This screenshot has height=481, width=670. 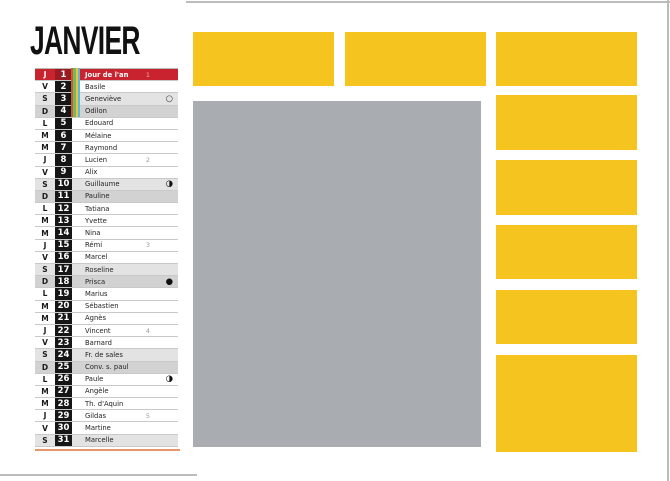 I want to click on day-number: 20, so click(x=63, y=306).